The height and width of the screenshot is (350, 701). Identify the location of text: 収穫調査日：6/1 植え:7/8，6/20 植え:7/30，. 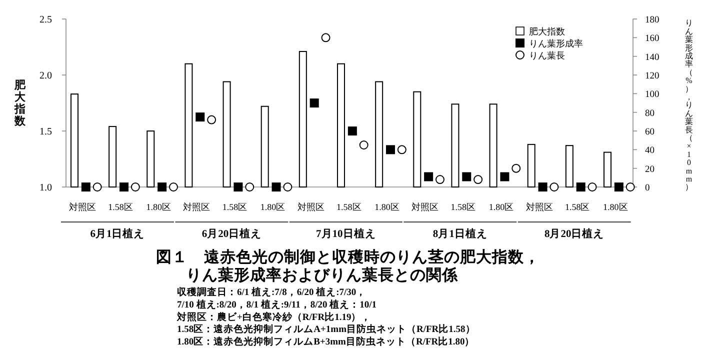
(271, 292).